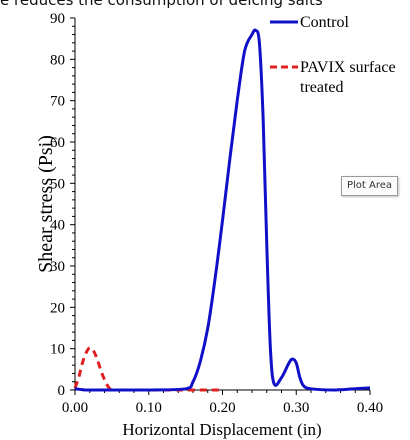 The height and width of the screenshot is (440, 410). I want to click on x-axis-label: Horizontal Displacement (in), so click(221, 429).